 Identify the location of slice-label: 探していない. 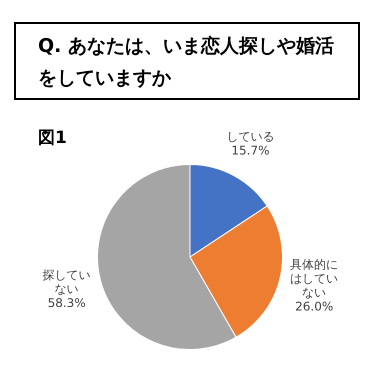
(66, 282).